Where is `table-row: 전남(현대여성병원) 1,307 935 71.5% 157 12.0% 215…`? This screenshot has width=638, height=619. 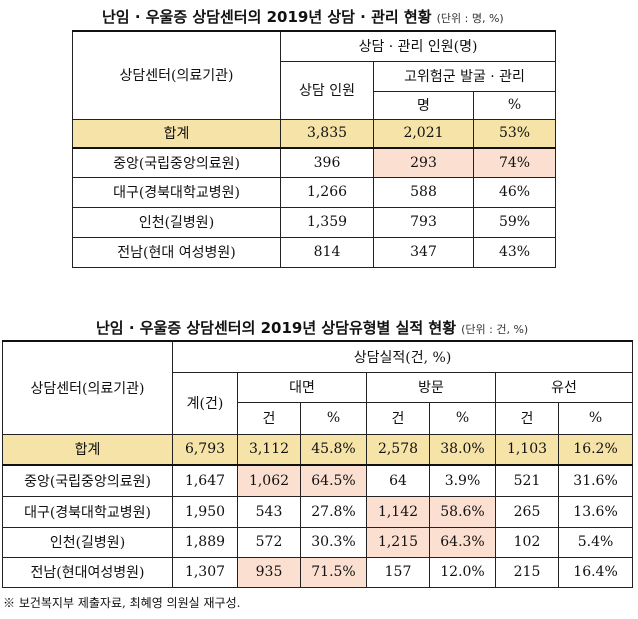
table-row: 전남(현대여성병원) 1,307 935 71.5% 157 12.0% 215… is located at coordinates (318, 572).